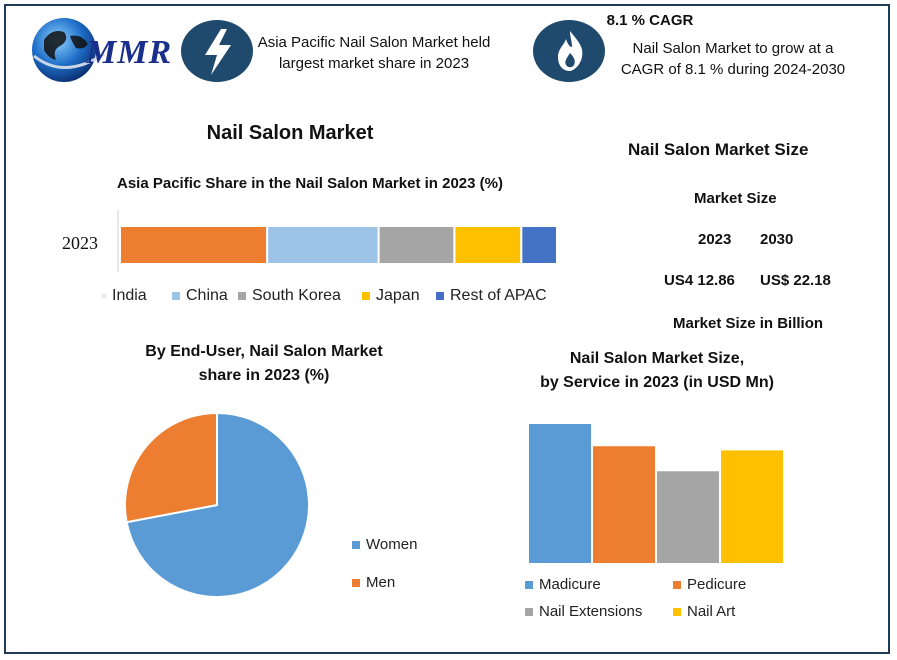  What do you see at coordinates (374, 42) in the screenshot?
I see `apac-highlight-line1: Asia Pacific Nail Salon Market held` at bounding box center [374, 42].